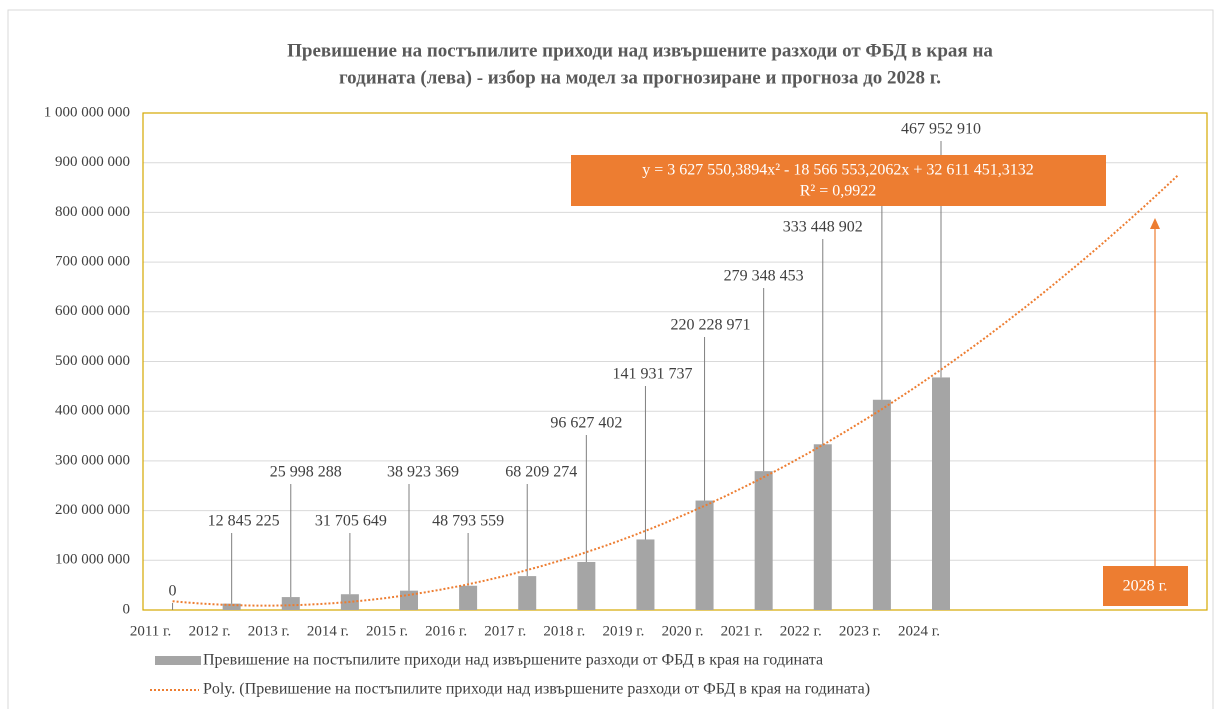 The image size is (1219, 709). I want to click on data-label: 96 627 402, so click(586, 423).